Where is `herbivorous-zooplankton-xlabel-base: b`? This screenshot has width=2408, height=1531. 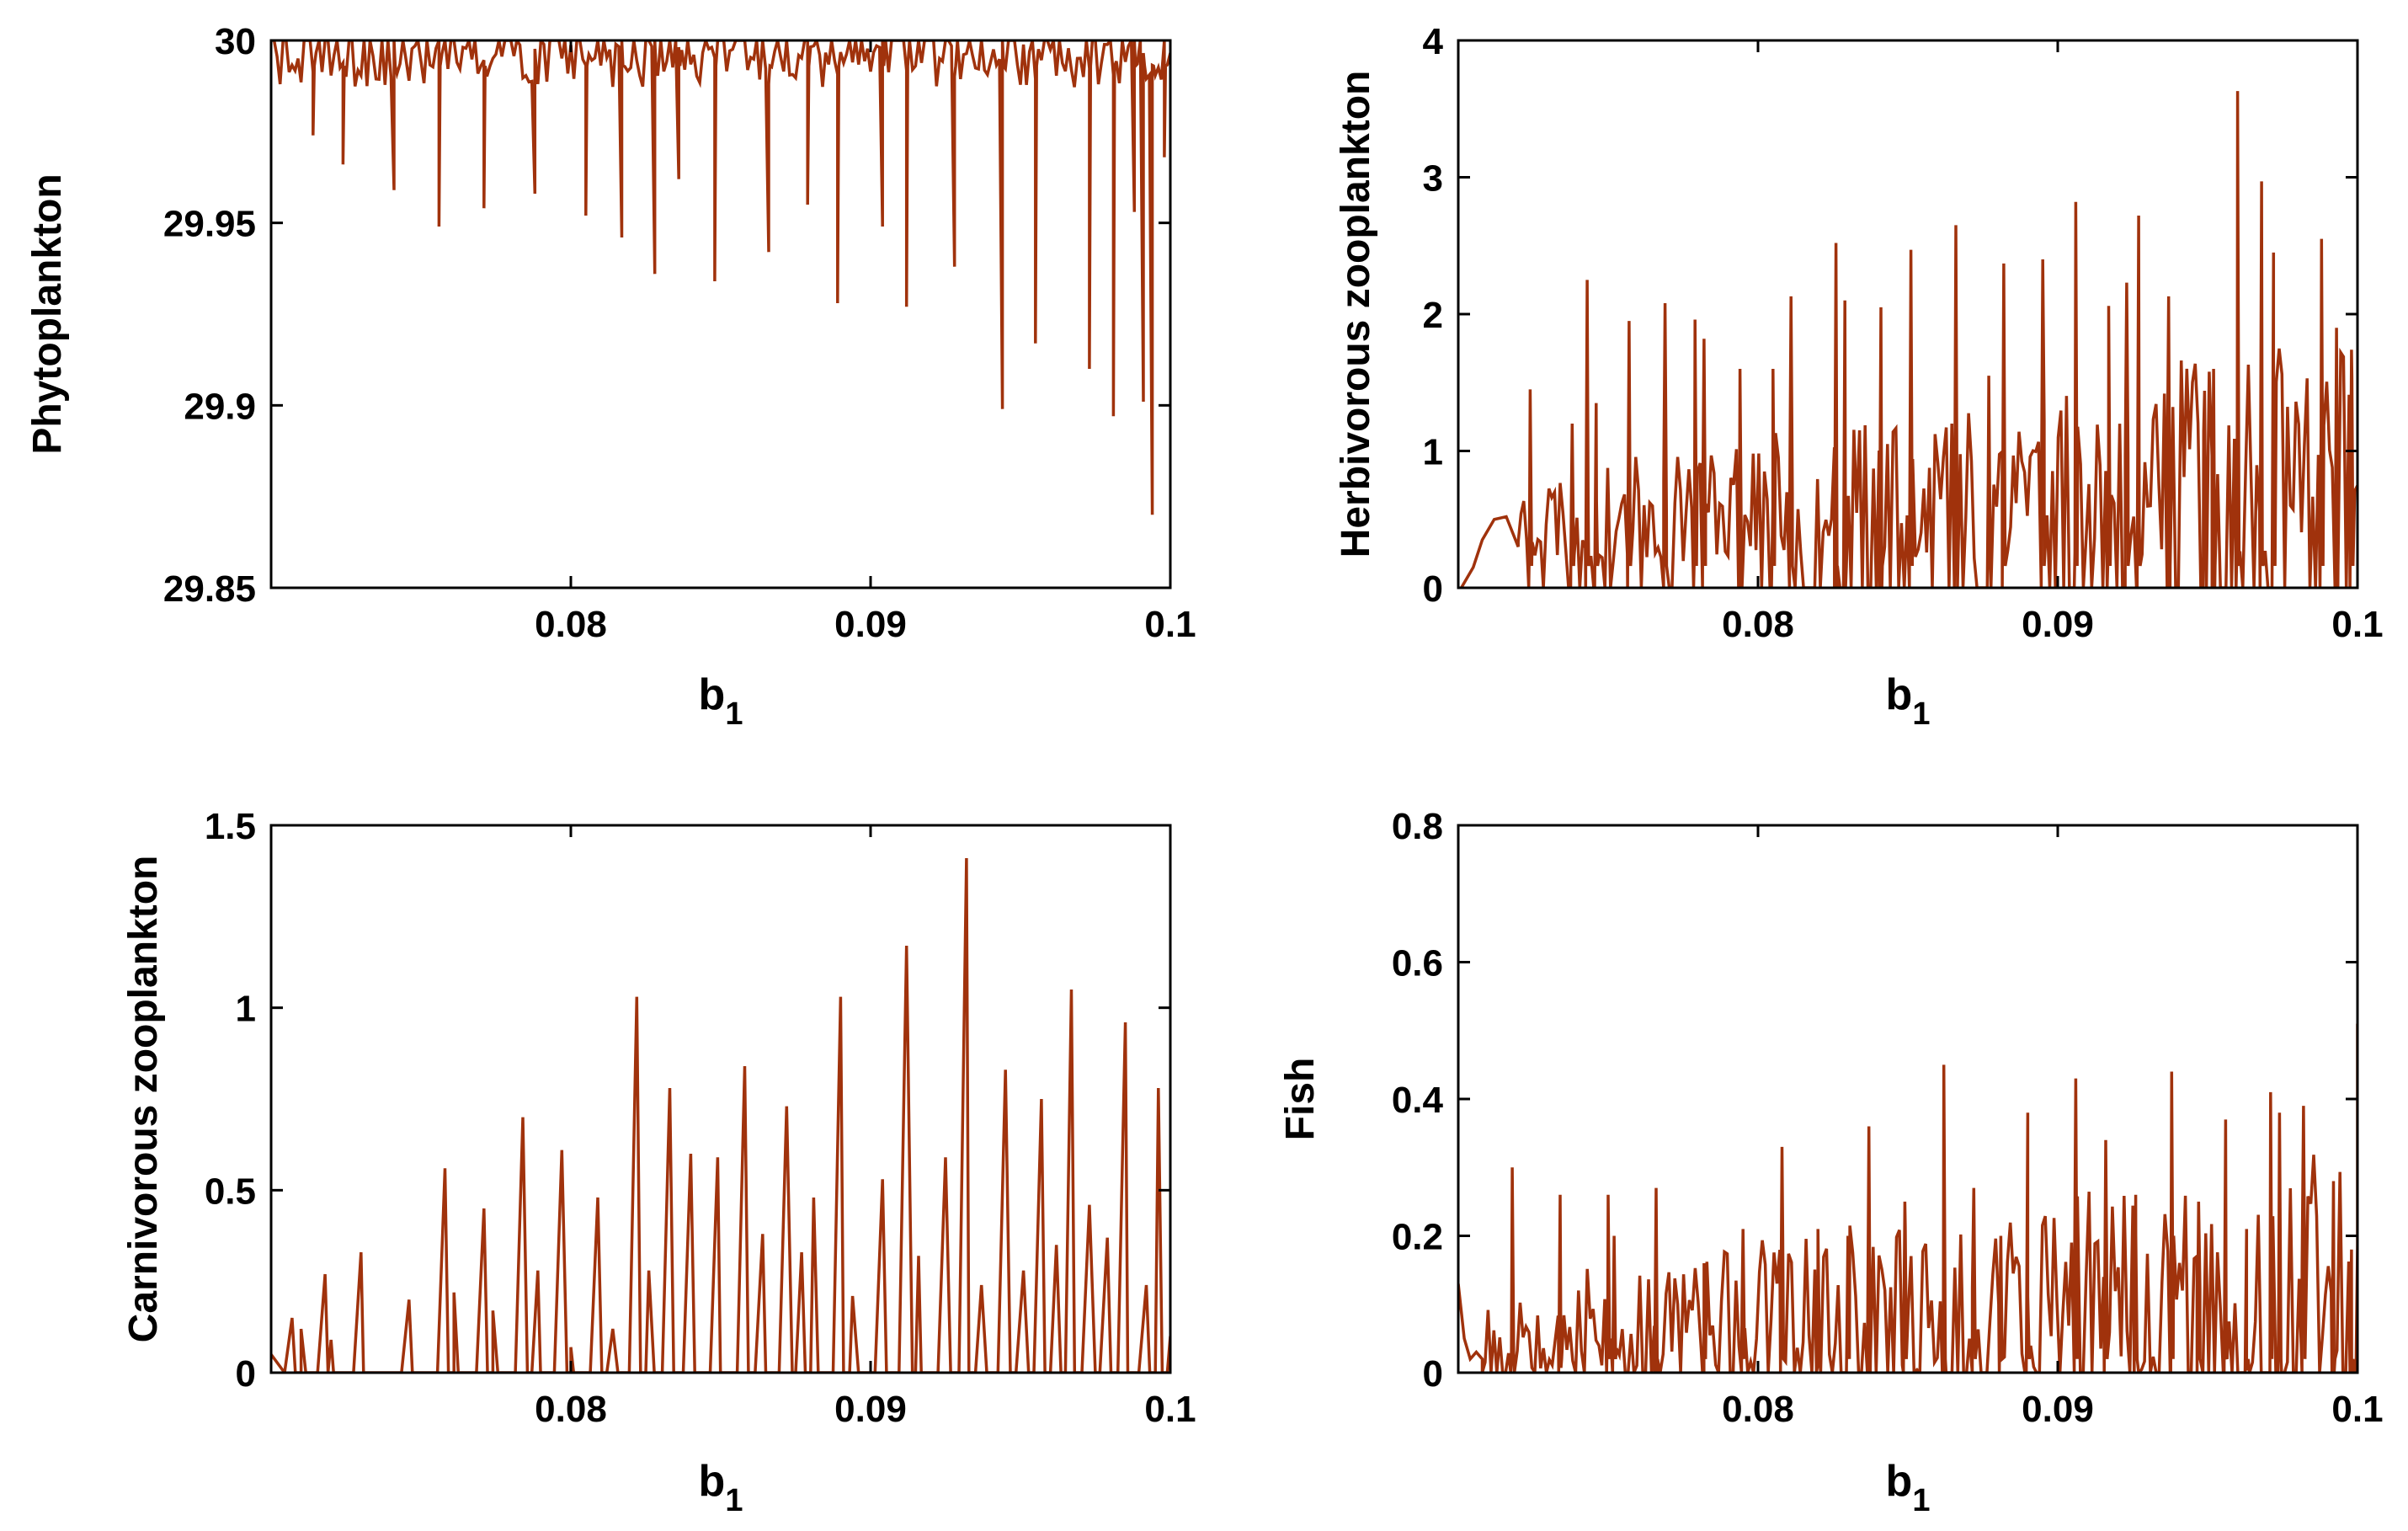 herbivorous-zooplankton-xlabel-base: b is located at coordinates (1899, 694).